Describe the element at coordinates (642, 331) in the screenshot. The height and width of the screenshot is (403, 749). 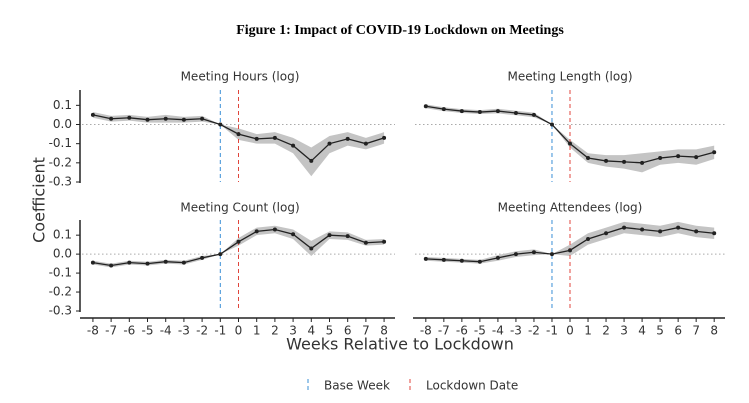
I see `x-tick-label: 4` at that location.